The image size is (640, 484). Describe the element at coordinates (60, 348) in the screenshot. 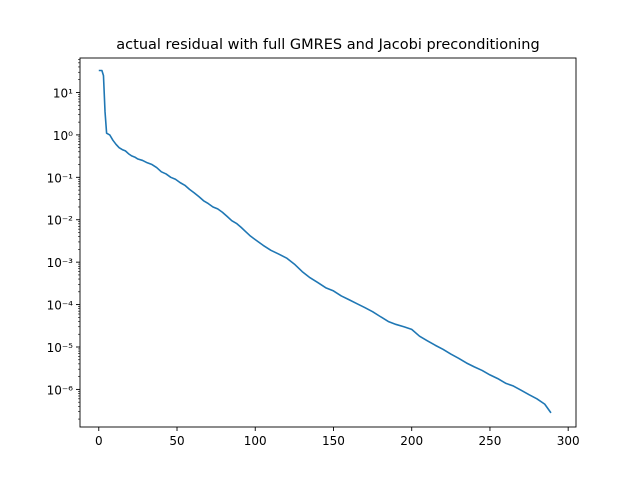

I see `y-tick-label: 10⁻⁵` at that location.